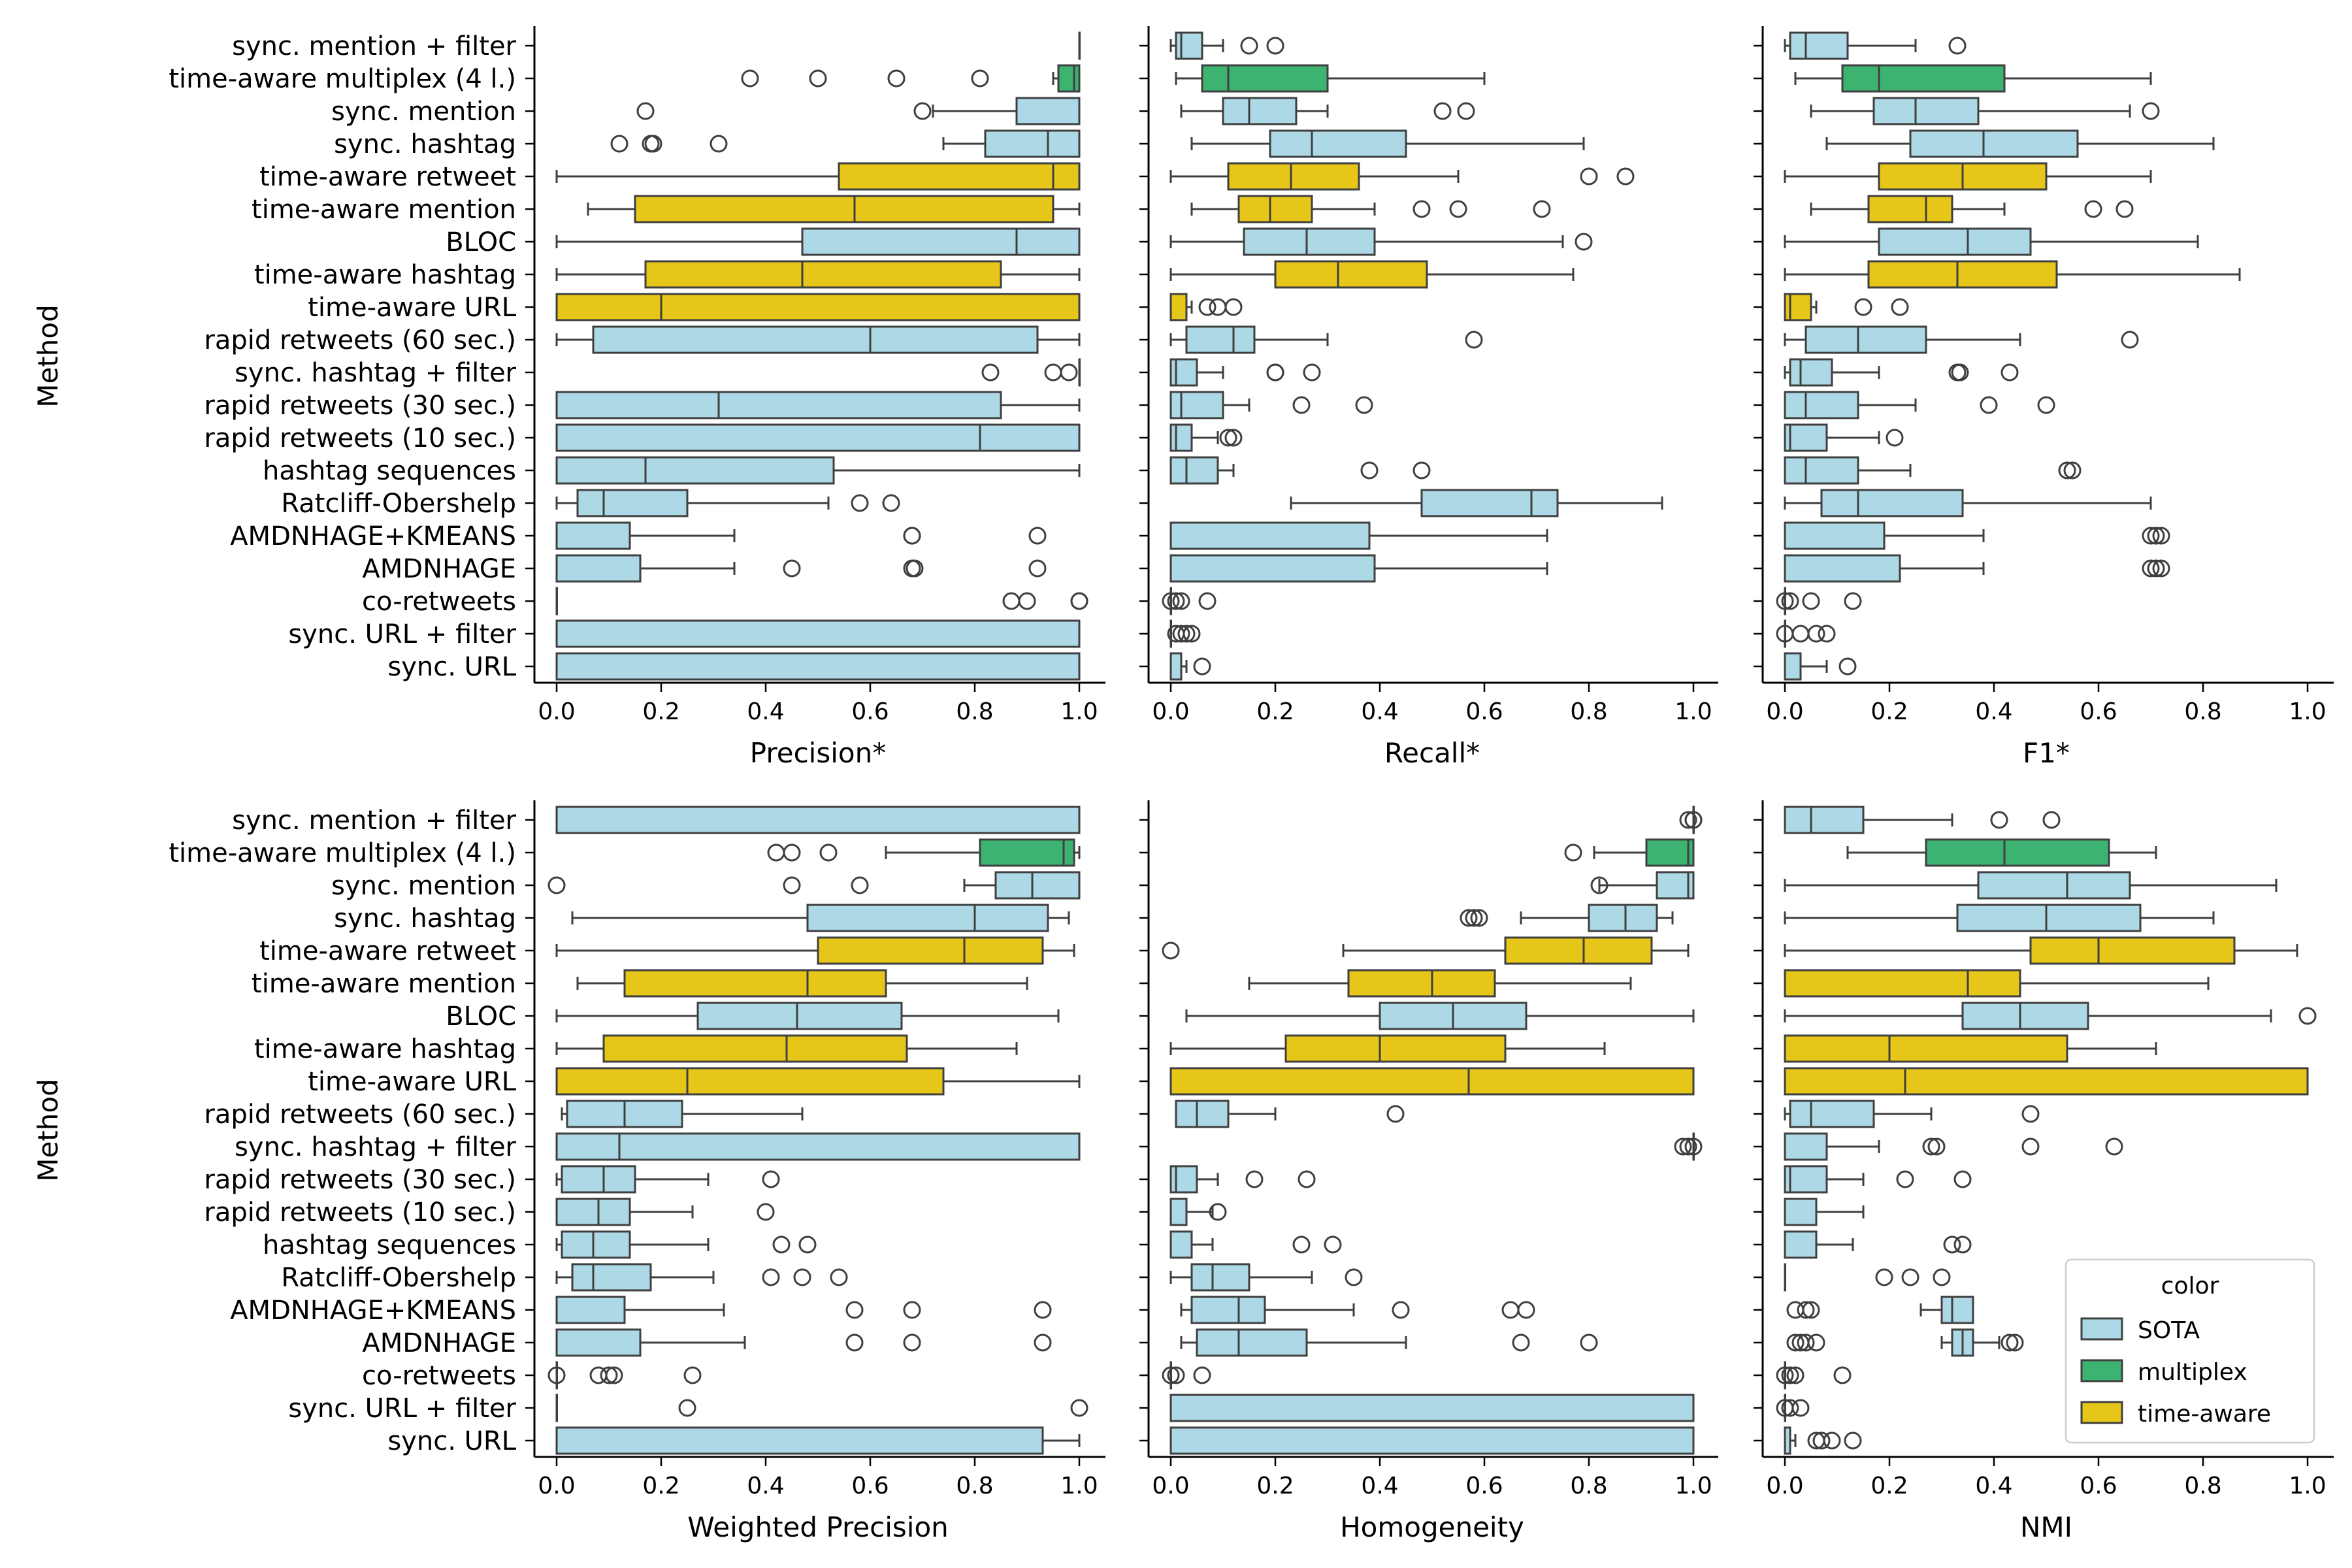 The height and width of the screenshot is (1568, 2352). I want to click on x-tick-label: 0.0, so click(556, 1486).